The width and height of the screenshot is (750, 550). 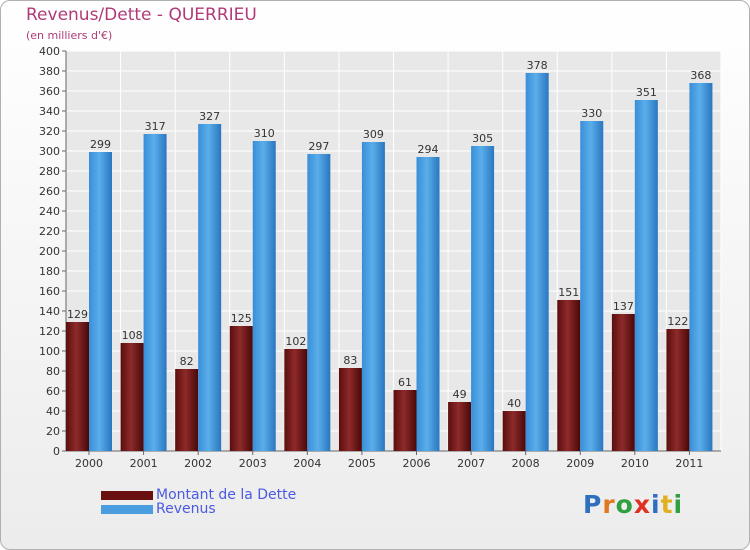 I want to click on data-label-revenus: 294, so click(x=428, y=149).